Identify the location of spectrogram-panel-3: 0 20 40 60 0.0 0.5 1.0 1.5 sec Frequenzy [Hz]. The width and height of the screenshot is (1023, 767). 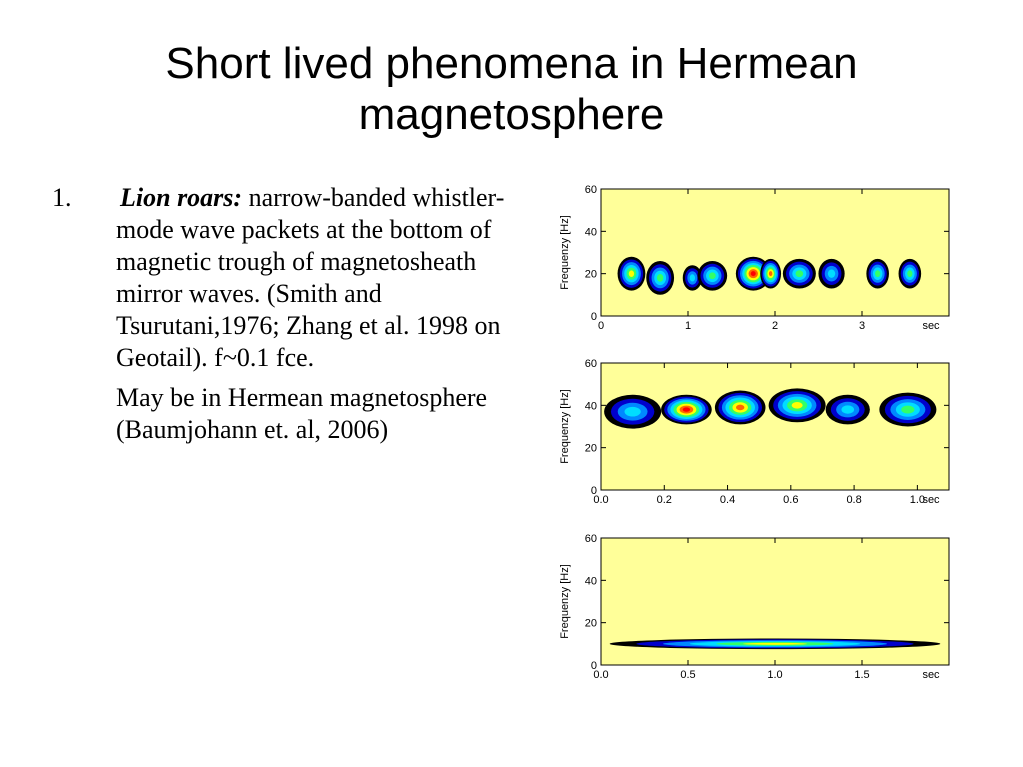
(754, 607).